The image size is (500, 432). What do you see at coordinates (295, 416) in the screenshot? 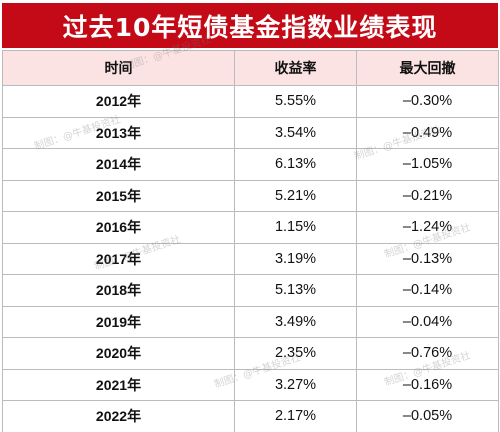
I see `cell-return: 2.17%` at bounding box center [295, 416].